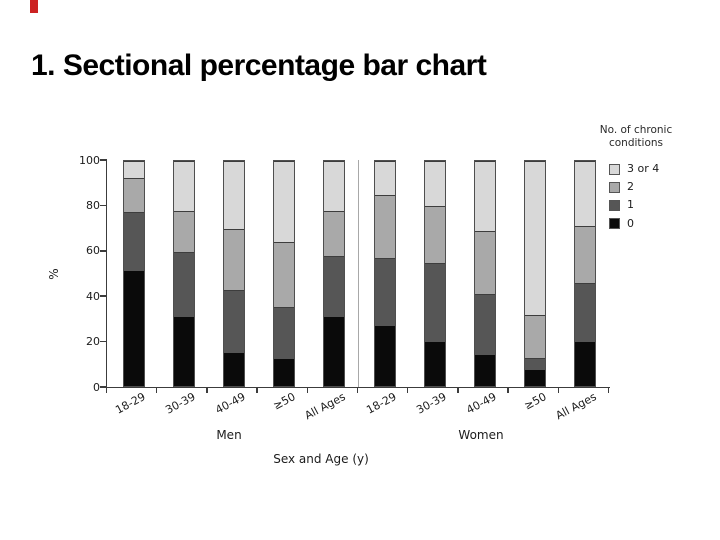 The width and height of the screenshot is (720, 540). What do you see at coordinates (89, 160) in the screenshot?
I see `y-tick-label: 100` at bounding box center [89, 160].